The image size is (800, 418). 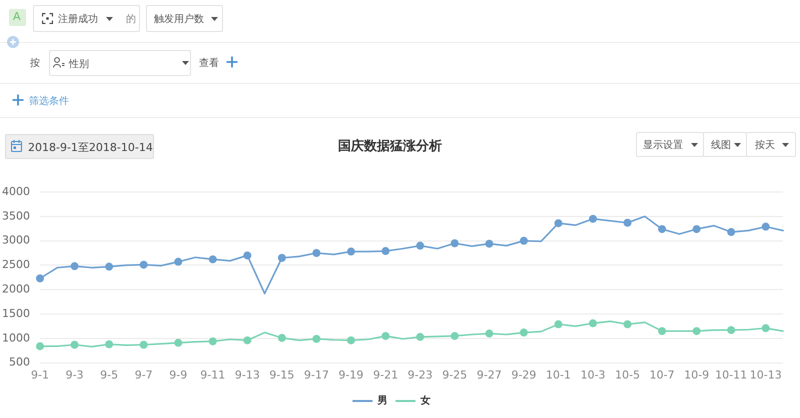 What do you see at coordinates (16, 240) in the screenshot?
I see `y-tick-label: 3000` at bounding box center [16, 240].